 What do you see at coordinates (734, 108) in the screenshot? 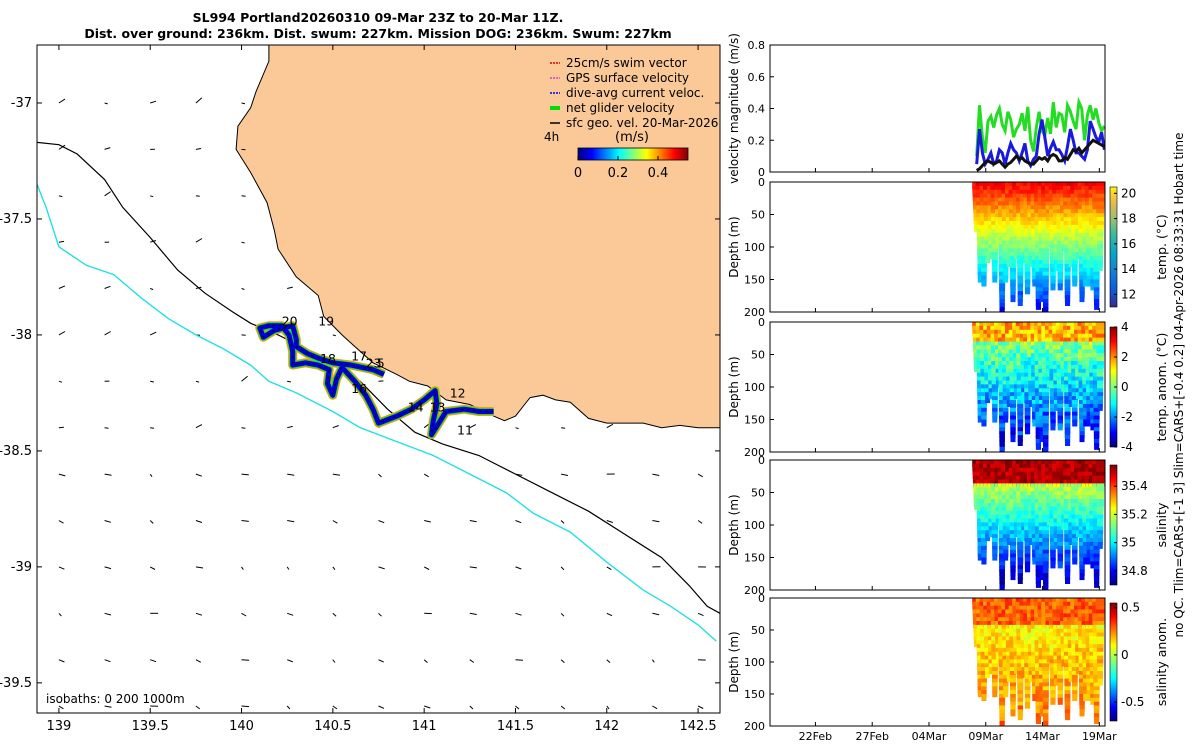
I see `panel-y-label: velocity magnitude (m/s)` at bounding box center [734, 108].